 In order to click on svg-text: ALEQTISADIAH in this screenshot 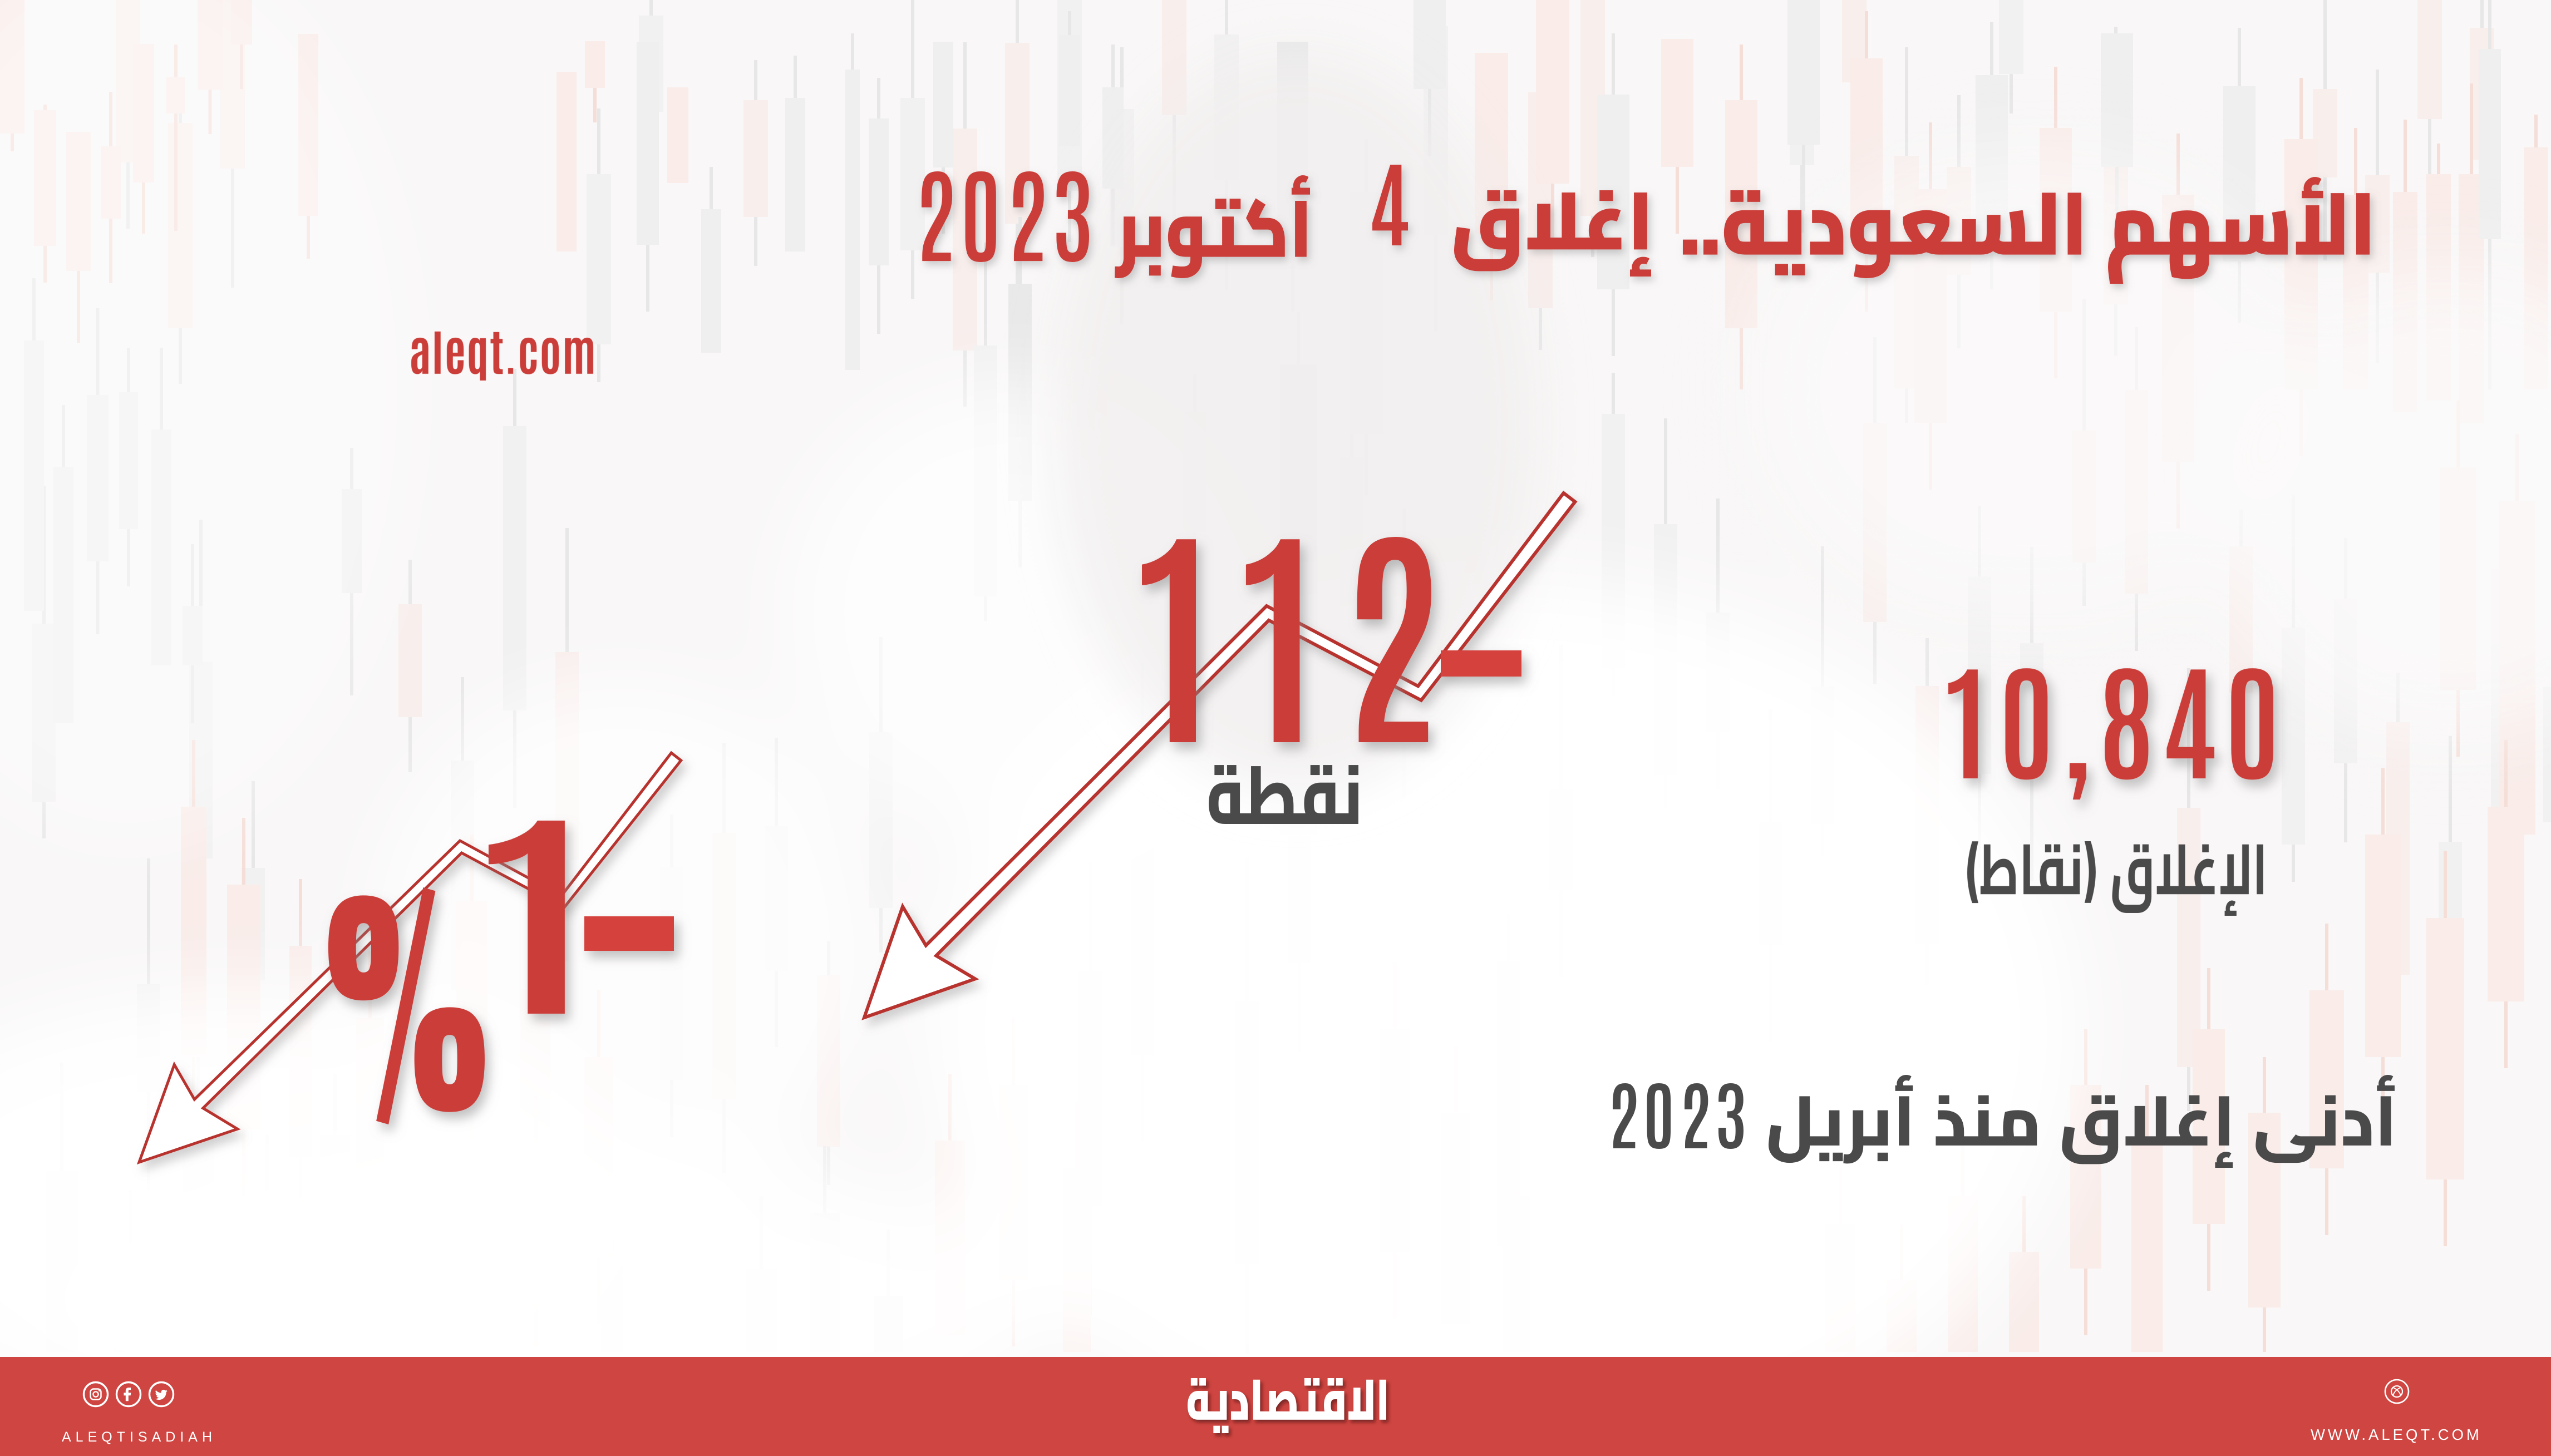, I will do `click(139, 1437)`.